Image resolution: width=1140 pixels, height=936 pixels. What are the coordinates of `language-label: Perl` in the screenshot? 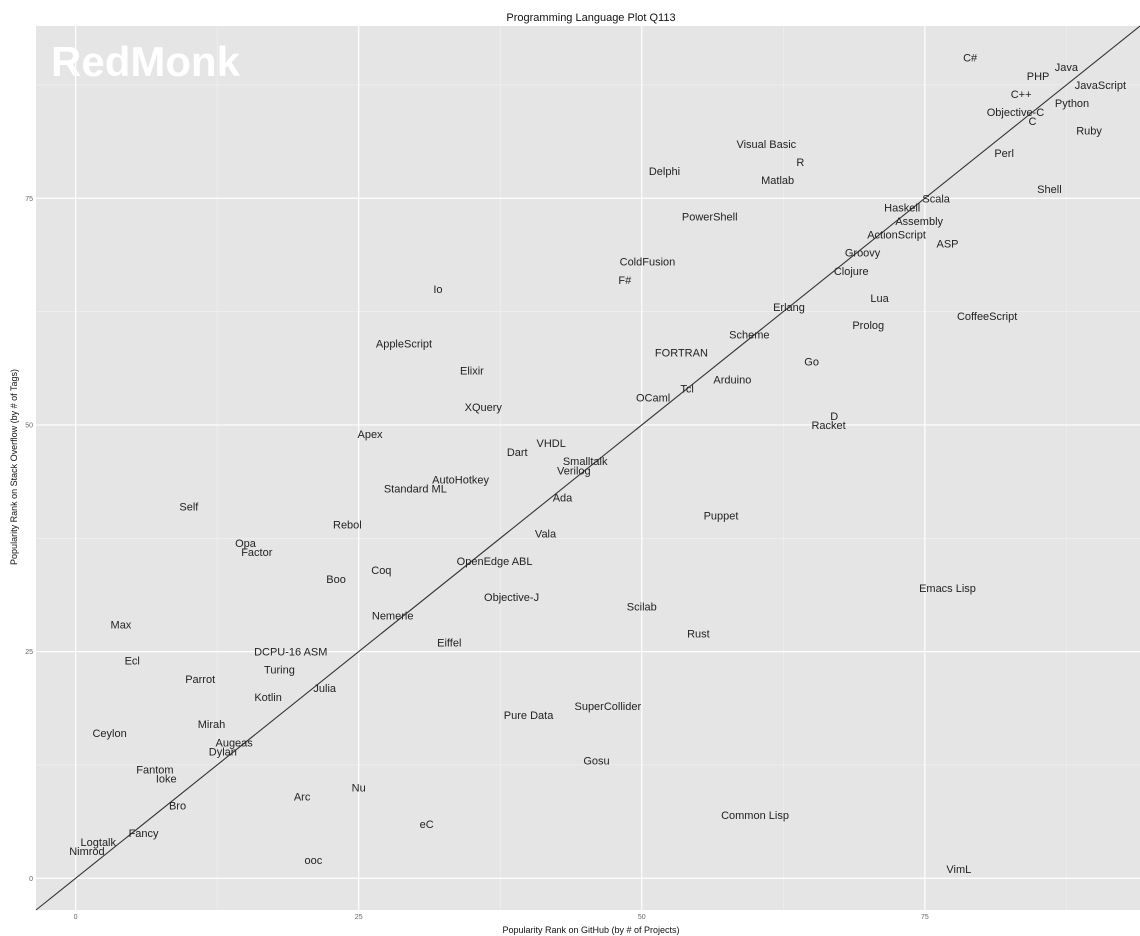 It's located at (1004, 154).